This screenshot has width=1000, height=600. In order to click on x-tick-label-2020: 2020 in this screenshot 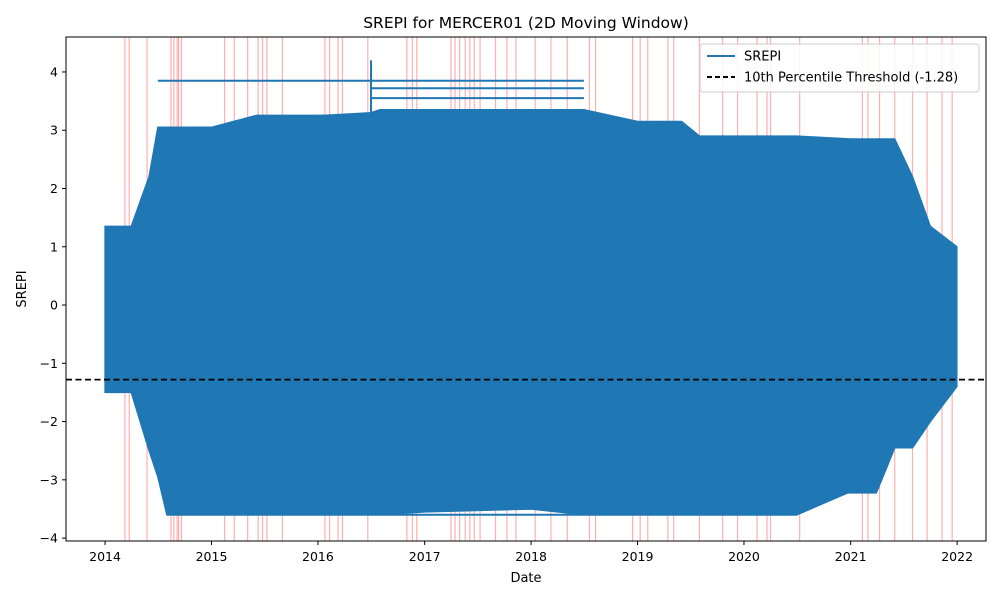, I will do `click(744, 556)`.